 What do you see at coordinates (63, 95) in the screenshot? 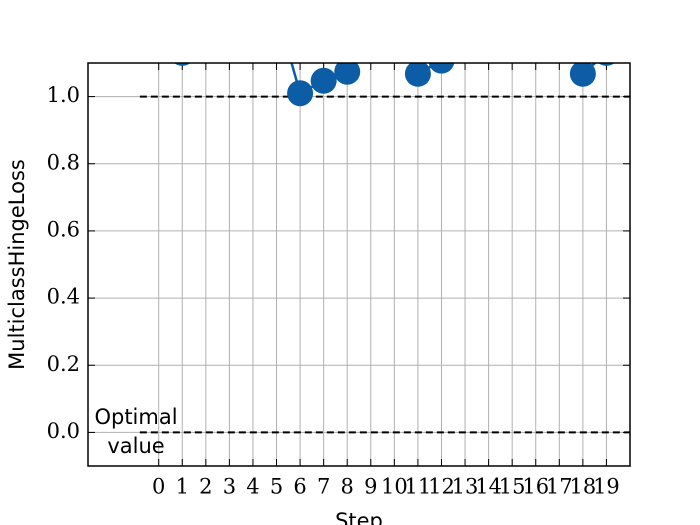
I see `y-tick-label: 1.0` at bounding box center [63, 95].